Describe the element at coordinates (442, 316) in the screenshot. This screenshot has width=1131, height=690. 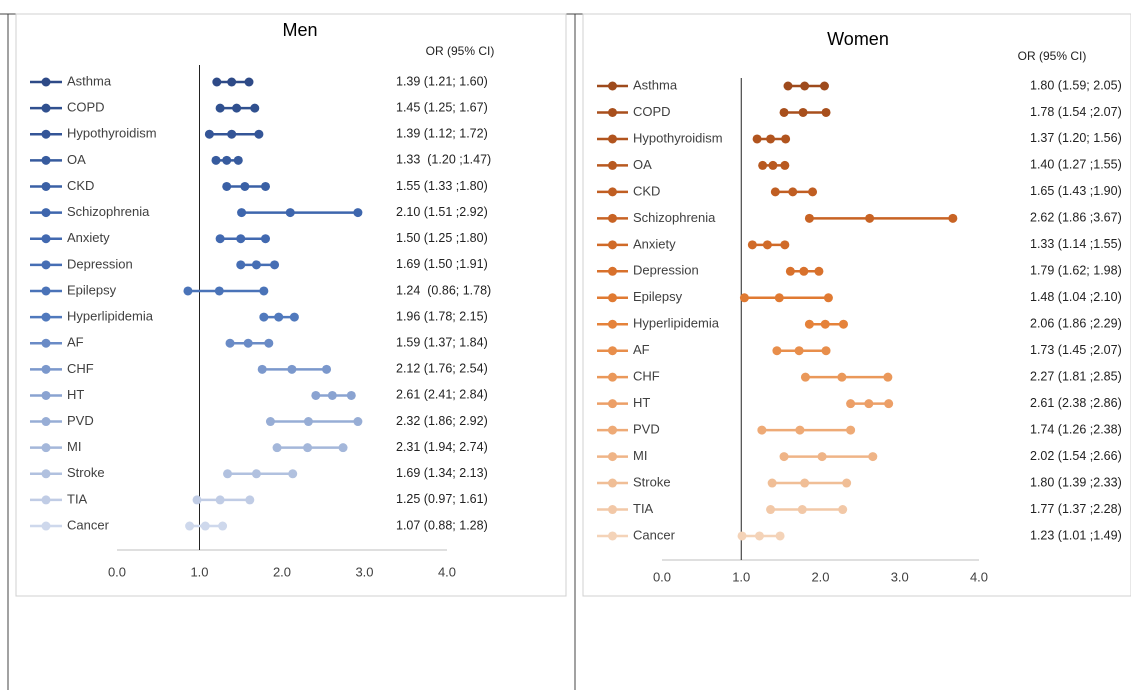
I see `value-label: 1.96 (1.78; 2.15)` at that location.